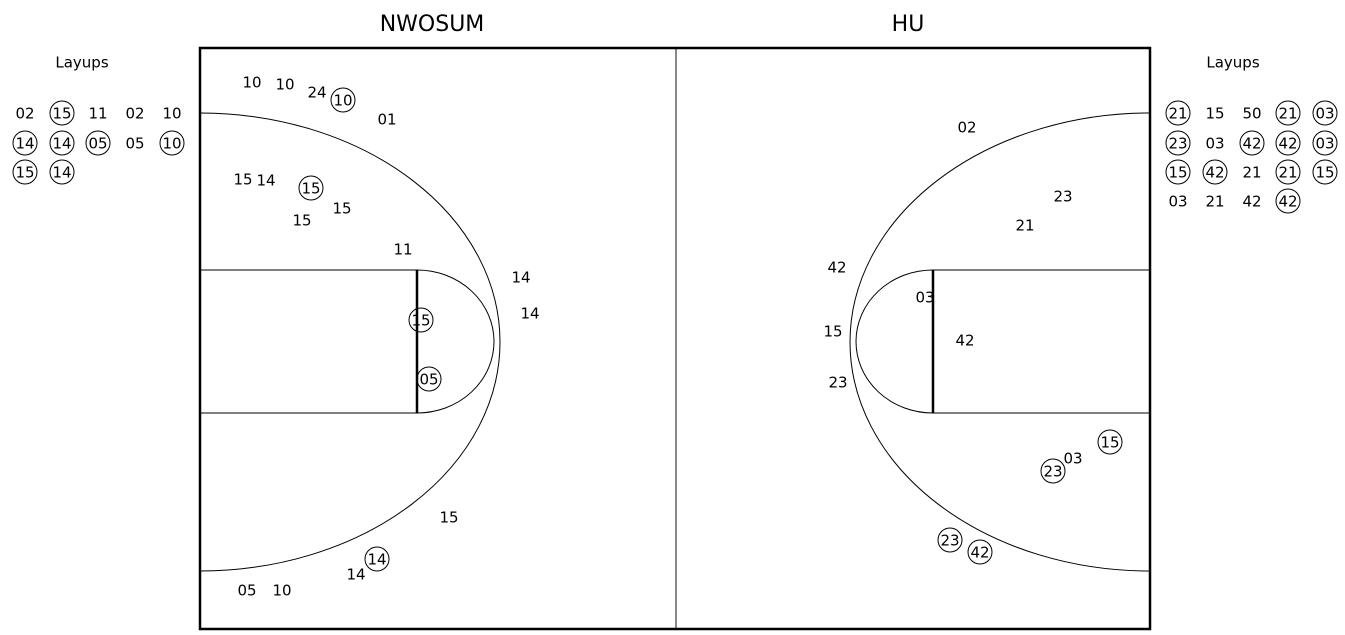  What do you see at coordinates (908, 24) in the screenshot?
I see `team-title: HU` at bounding box center [908, 24].